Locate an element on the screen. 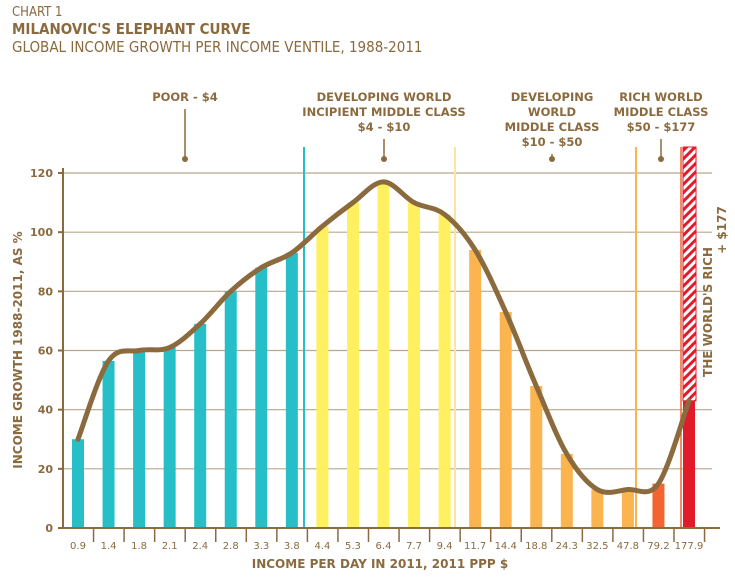 This screenshot has height=577, width=735. chart-title: MILANOVIC'S ELEPHANT CURVE is located at coordinates (131, 29).